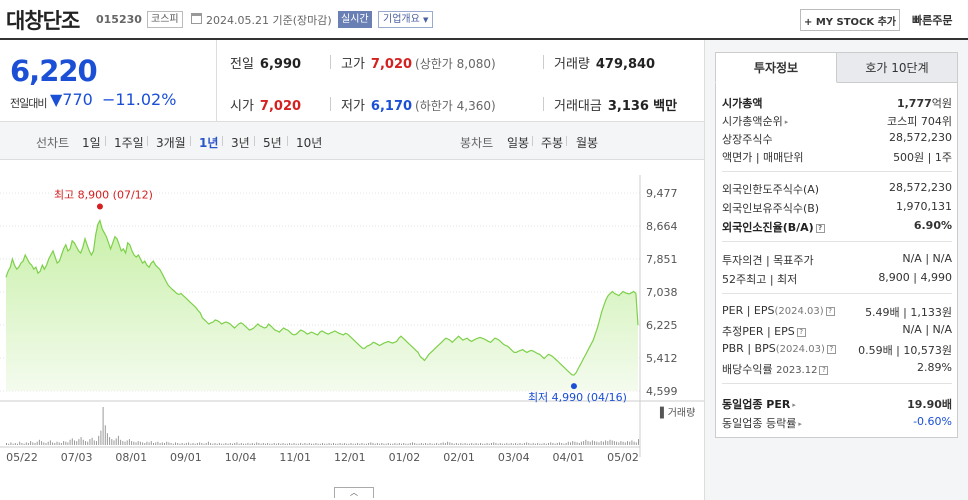 Image resolution: width=968 pixels, height=500 pixels. I want to click on y-tick-label: 7,851, so click(662, 259).